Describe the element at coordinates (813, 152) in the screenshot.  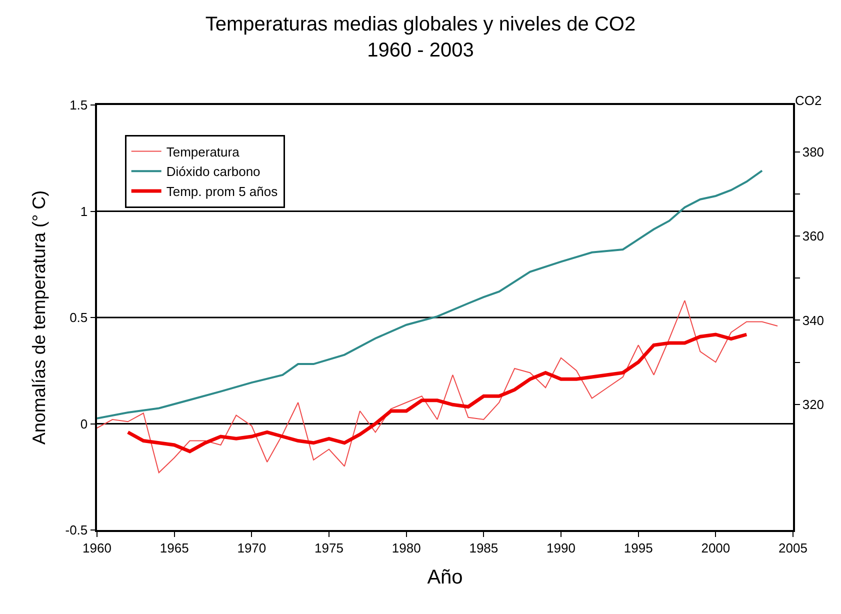
I see `y2-tick-label: 380` at that location.